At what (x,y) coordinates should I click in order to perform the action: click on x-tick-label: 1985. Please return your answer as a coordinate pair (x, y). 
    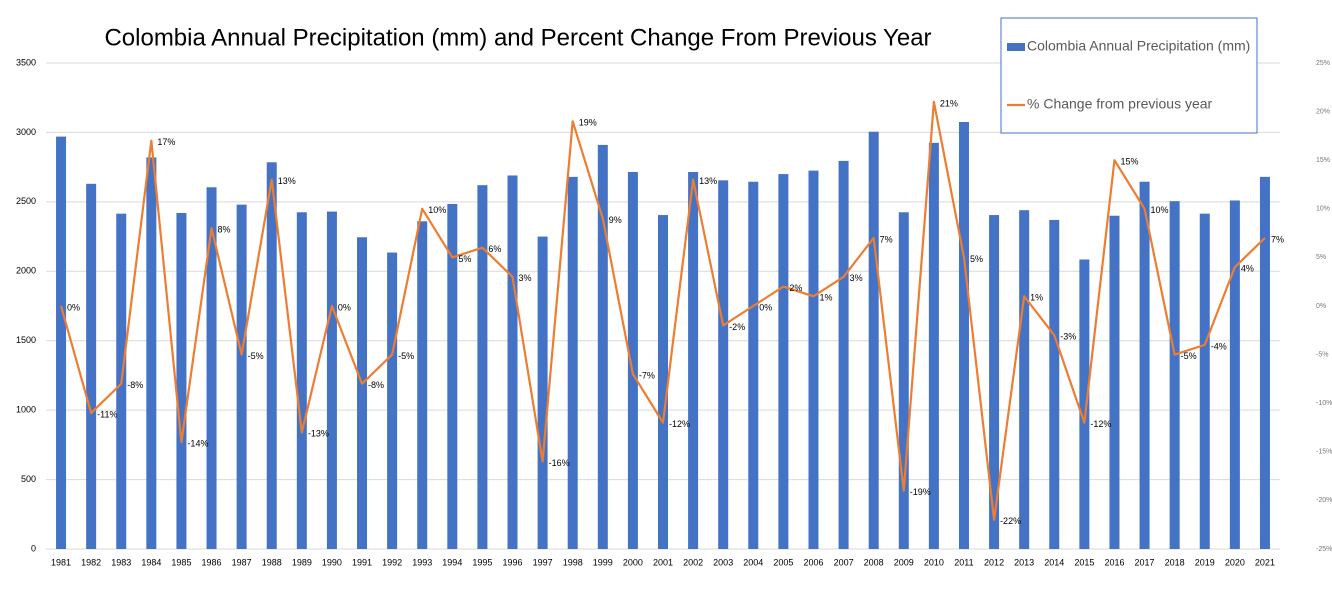
    Looking at the image, I should click on (181, 562).